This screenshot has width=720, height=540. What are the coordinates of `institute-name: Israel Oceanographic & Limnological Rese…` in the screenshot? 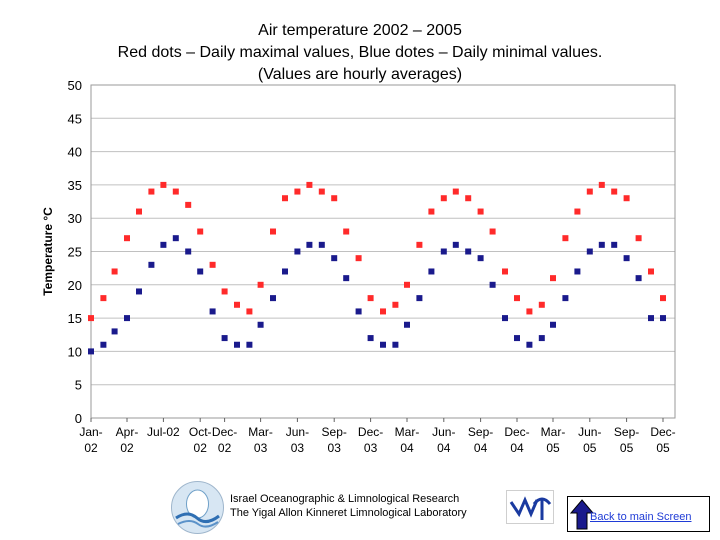 It's located at (348, 506).